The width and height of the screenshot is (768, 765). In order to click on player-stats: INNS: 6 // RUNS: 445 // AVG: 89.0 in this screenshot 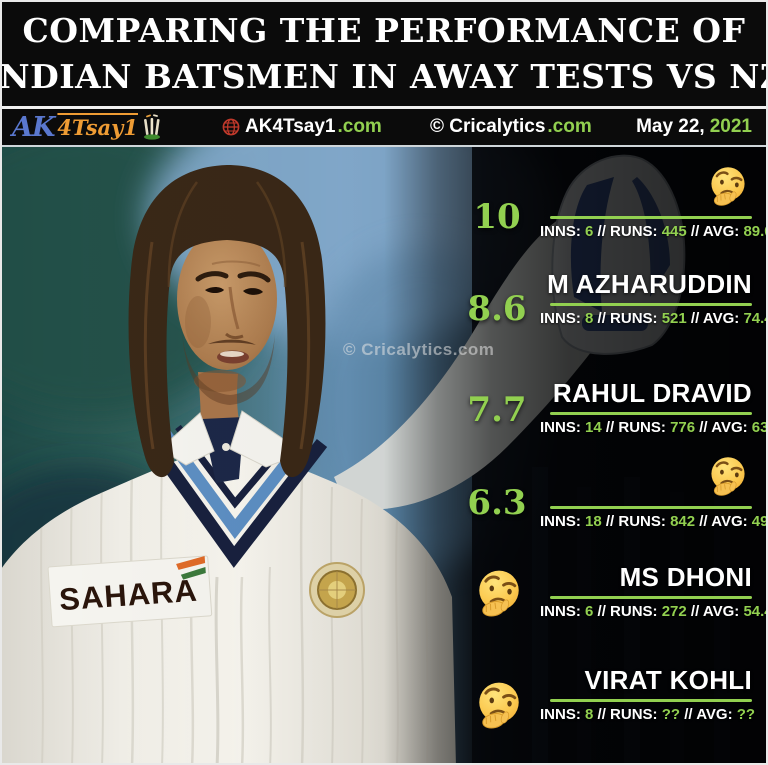, I will do `click(653, 231)`.